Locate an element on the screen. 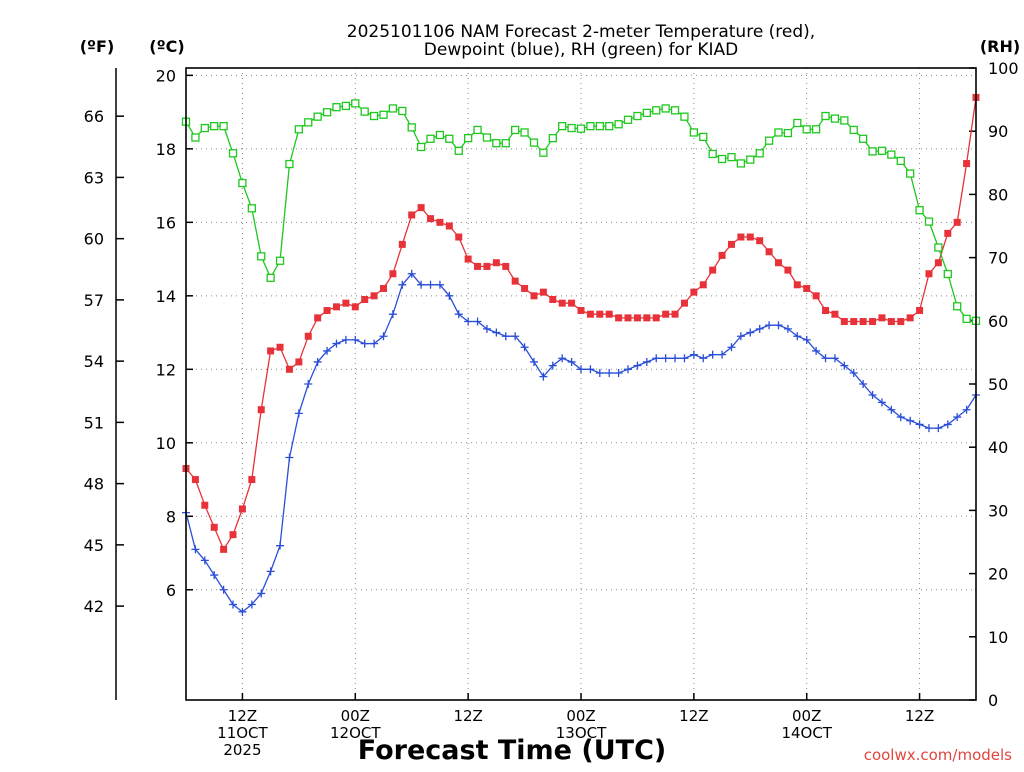 The image size is (1024, 772). x-axis-title: Forecast Time (UTC) is located at coordinates (512, 750).